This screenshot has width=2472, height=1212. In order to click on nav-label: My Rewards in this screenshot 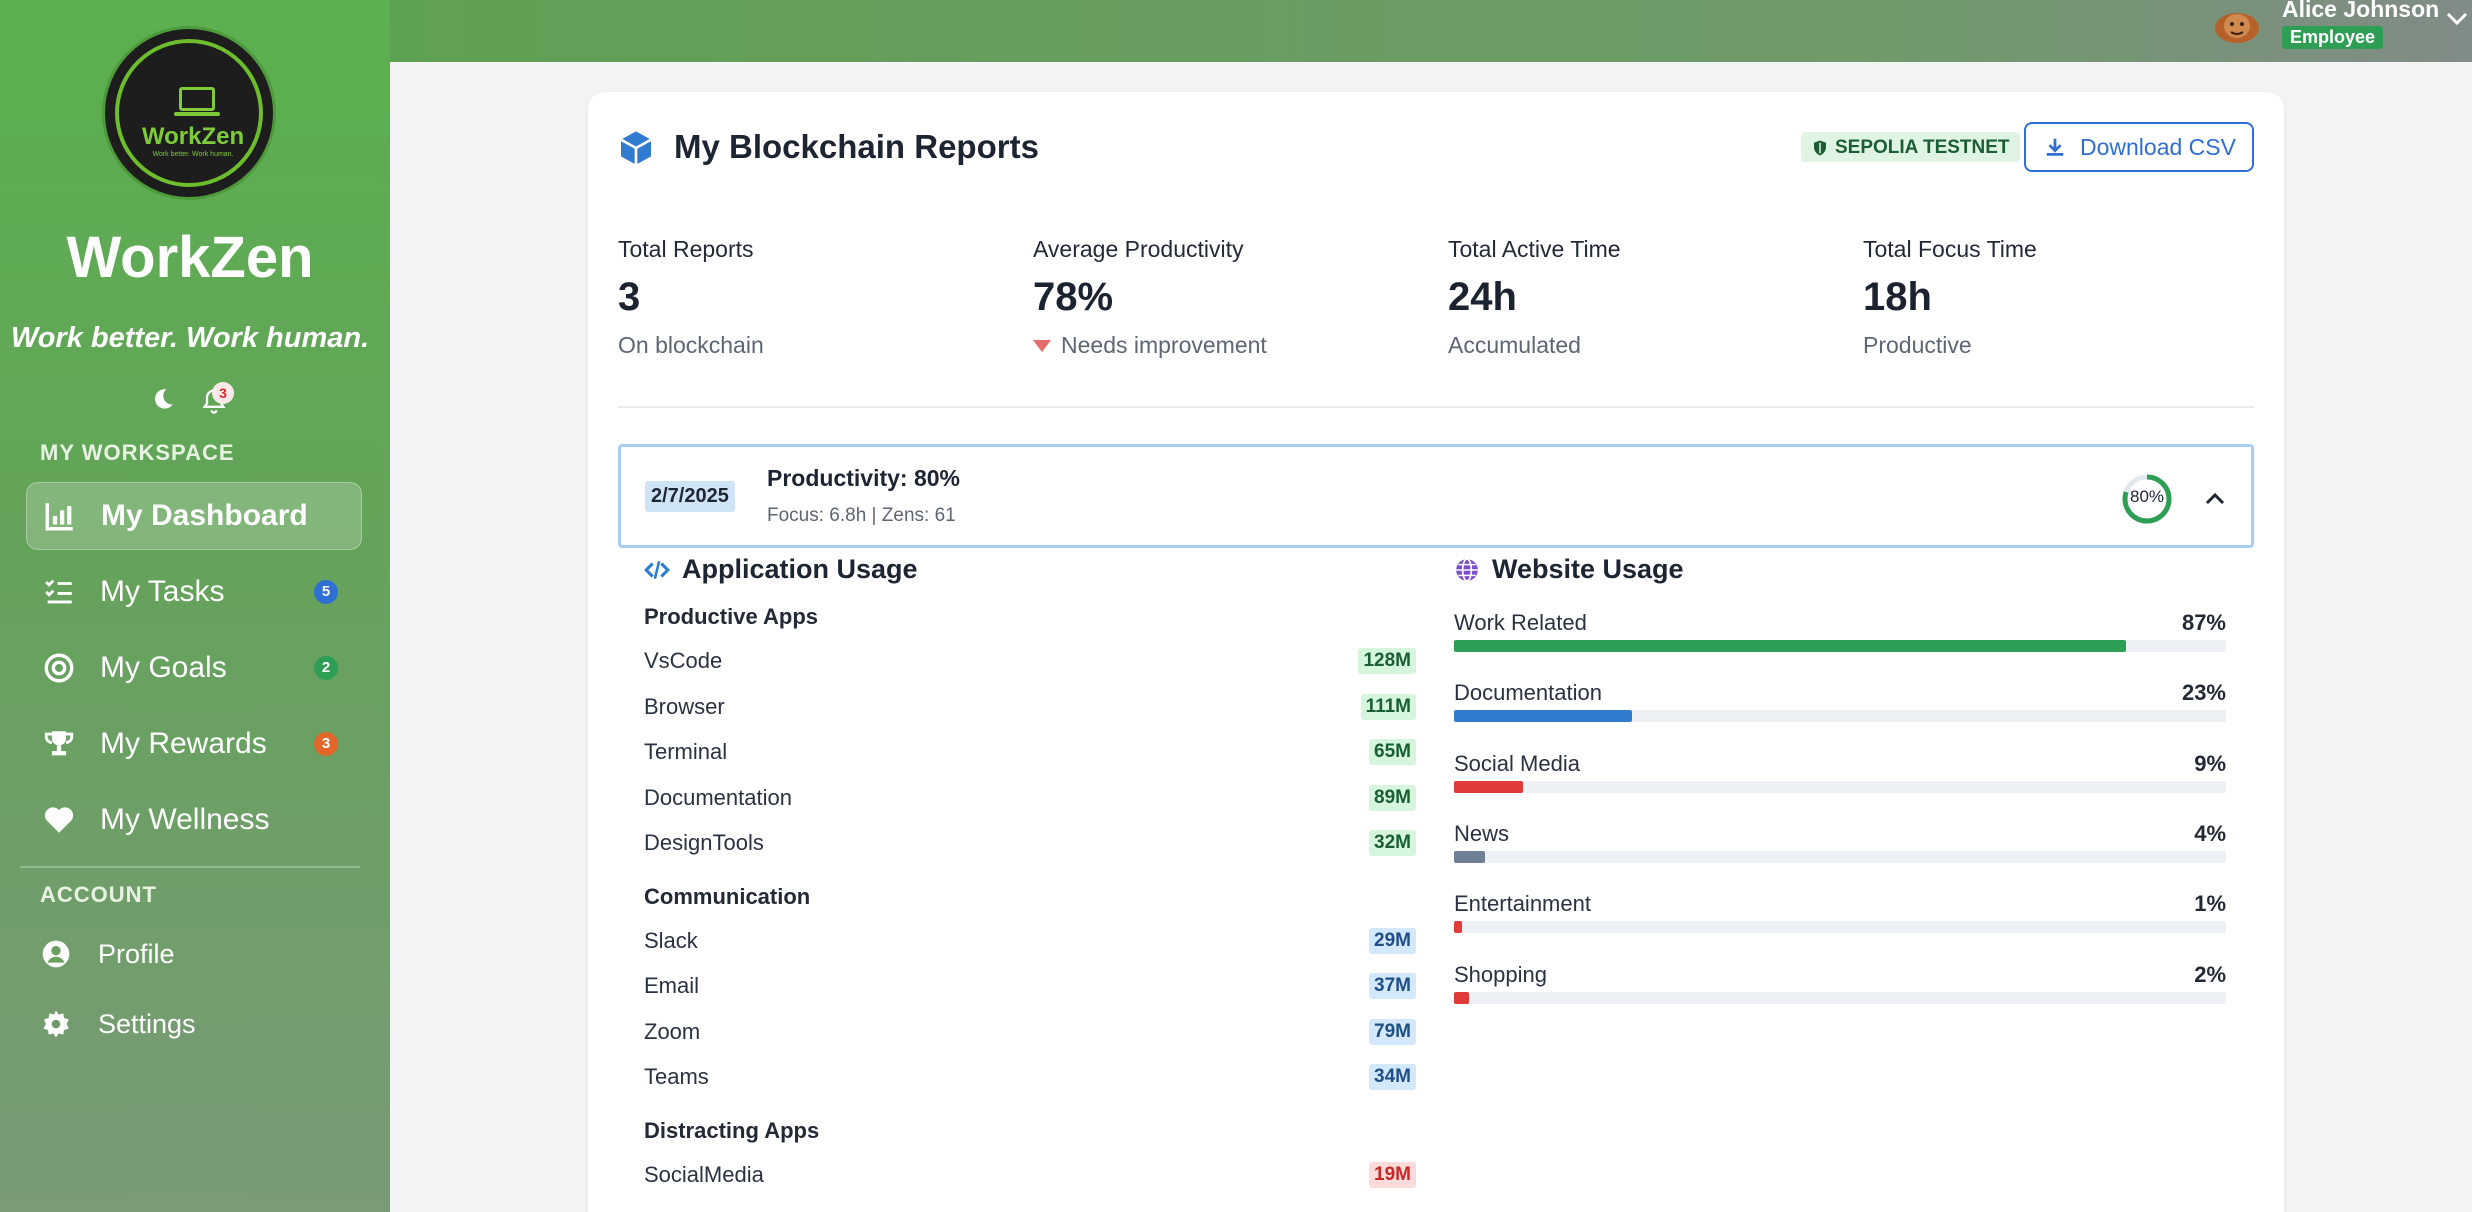, I will do `click(183, 743)`.